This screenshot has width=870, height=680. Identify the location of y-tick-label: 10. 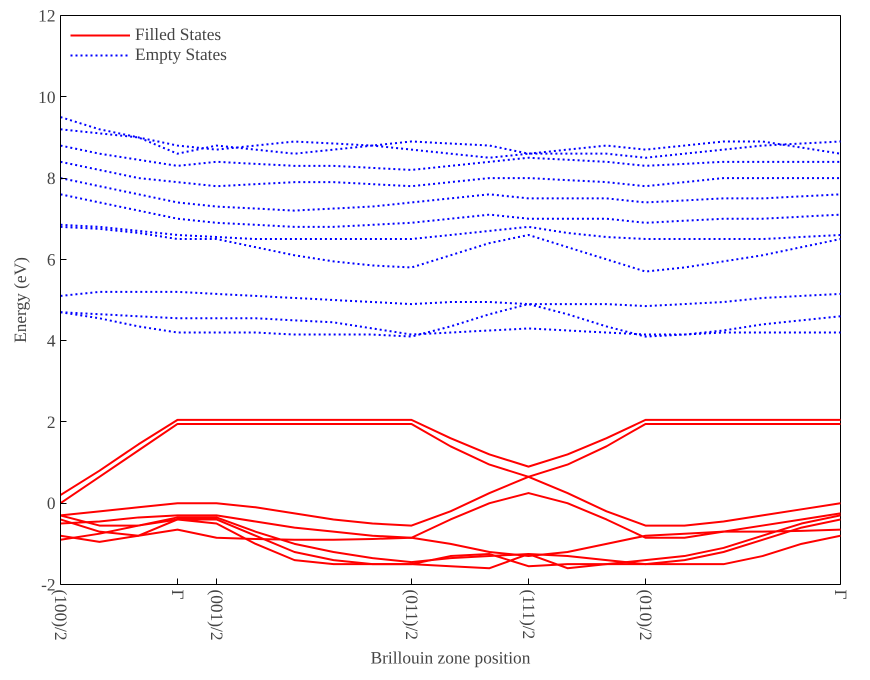
(47, 97).